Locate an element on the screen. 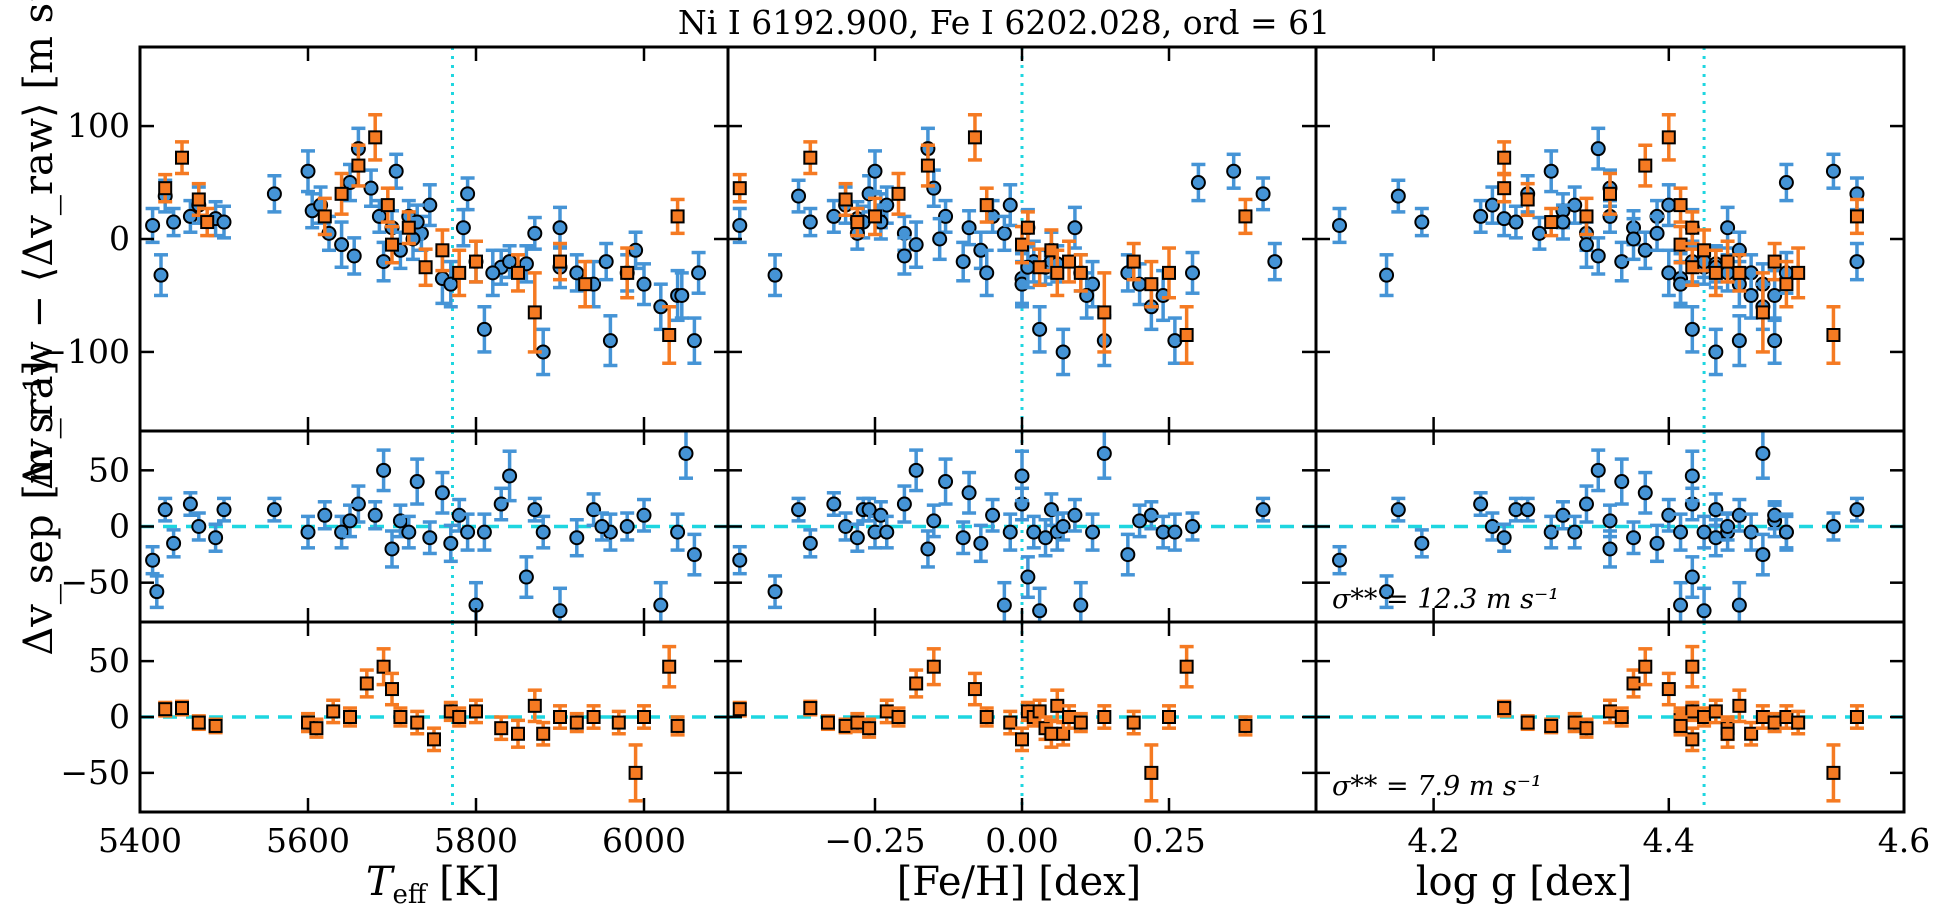 The height and width of the screenshot is (913, 1934). y-tick-label: −50 is located at coordinates (95, 582).